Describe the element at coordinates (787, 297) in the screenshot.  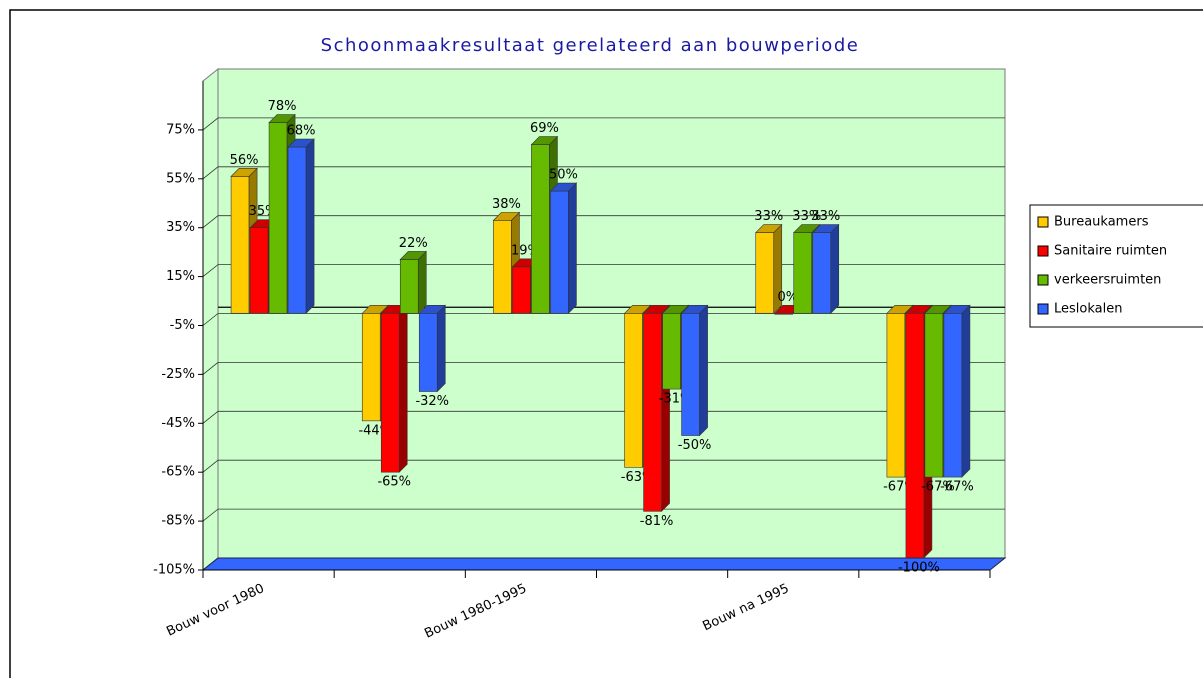
I see `value-label: 0%` at that location.